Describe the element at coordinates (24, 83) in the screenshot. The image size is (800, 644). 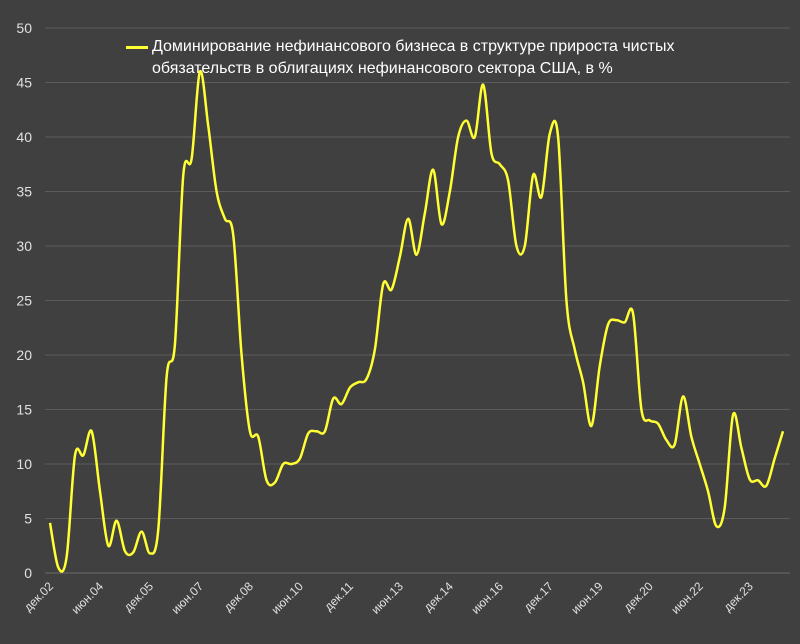
I see `y-tick-label: 45` at that location.